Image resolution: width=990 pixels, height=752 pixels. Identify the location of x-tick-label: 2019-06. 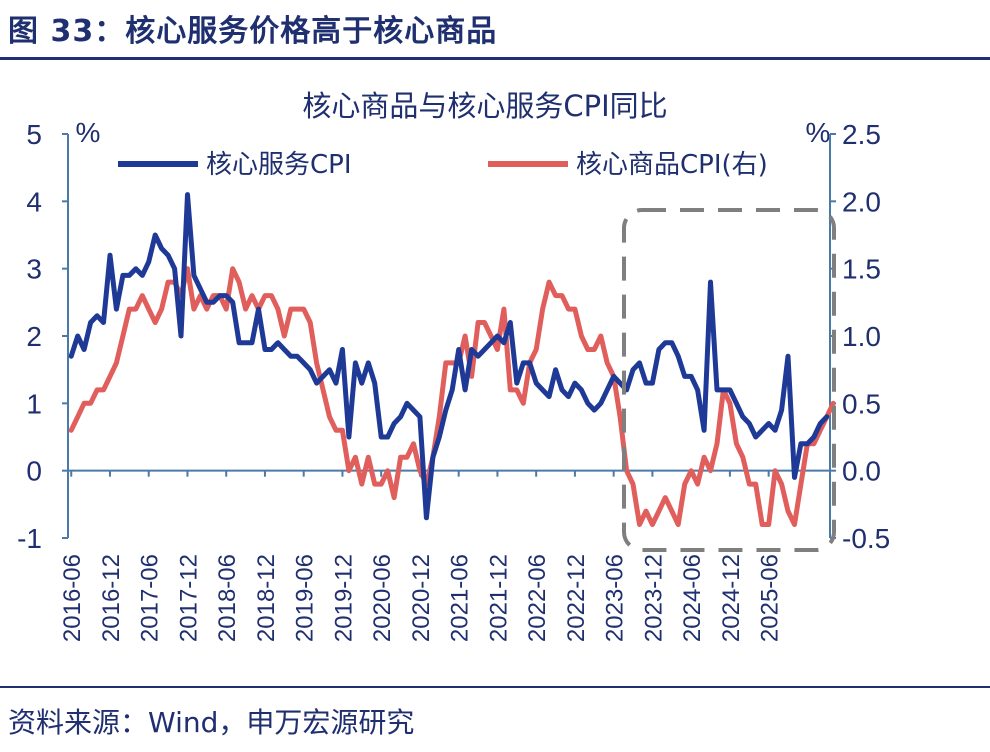
(305, 598).